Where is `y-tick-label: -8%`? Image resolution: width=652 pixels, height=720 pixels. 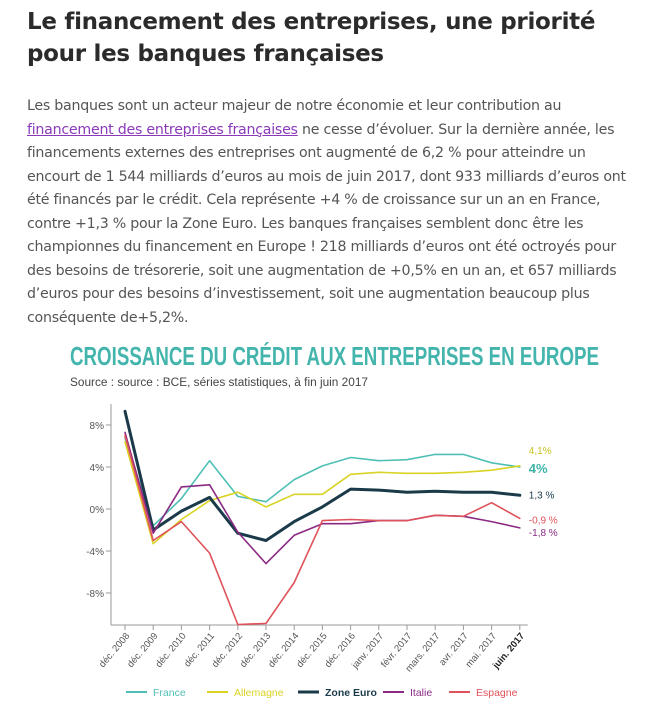 y-tick-label: -8% is located at coordinates (95, 594).